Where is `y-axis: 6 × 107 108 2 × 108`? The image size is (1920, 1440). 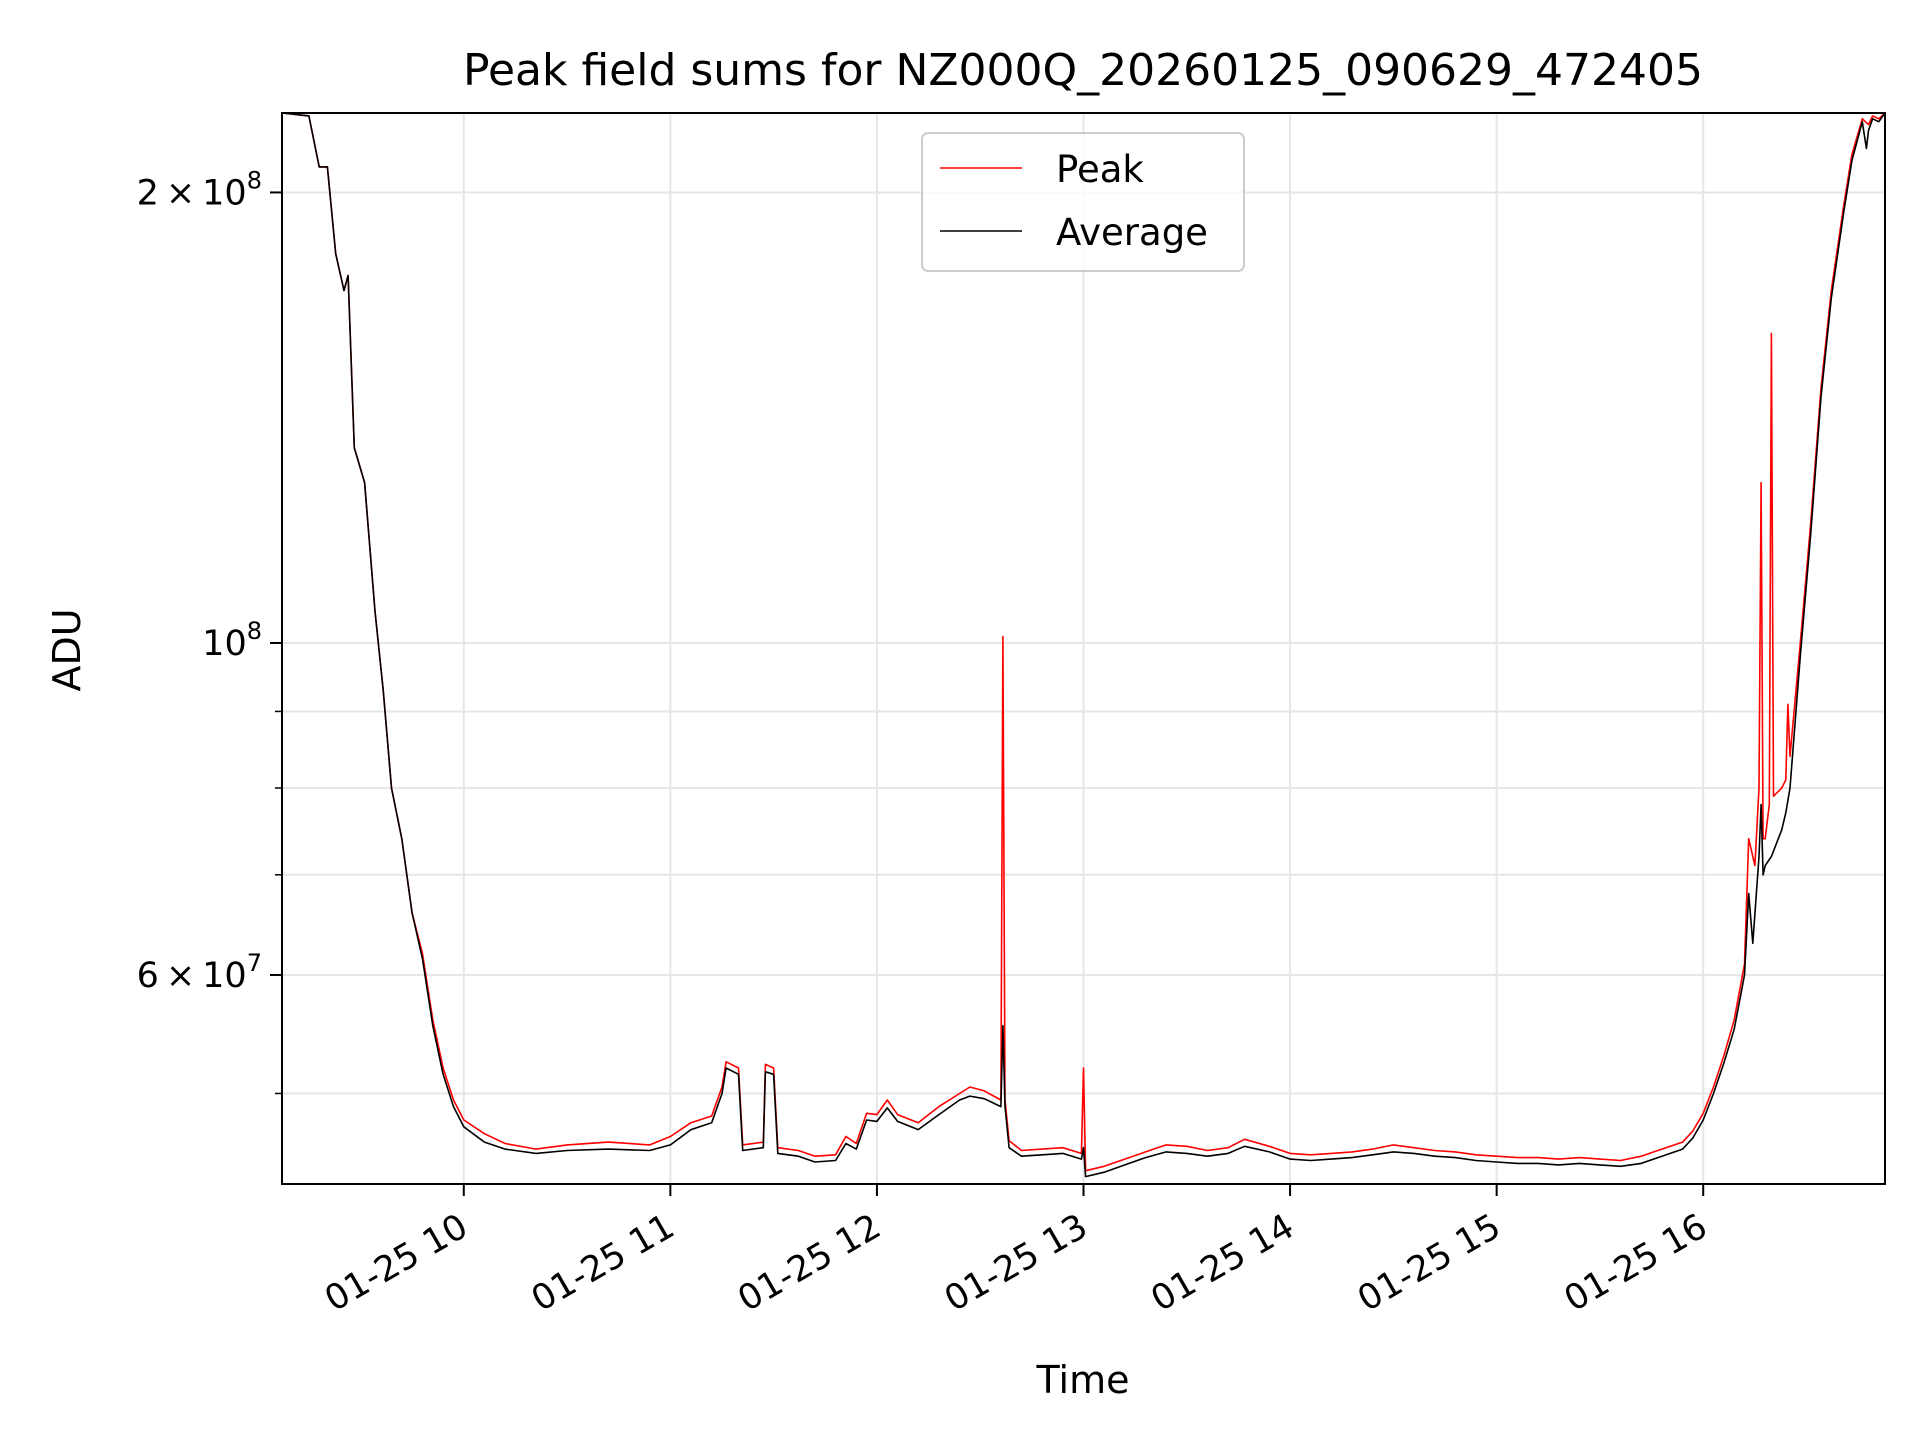
y-axis: 6 × 107 108 2 × 108 is located at coordinates (209, 630).